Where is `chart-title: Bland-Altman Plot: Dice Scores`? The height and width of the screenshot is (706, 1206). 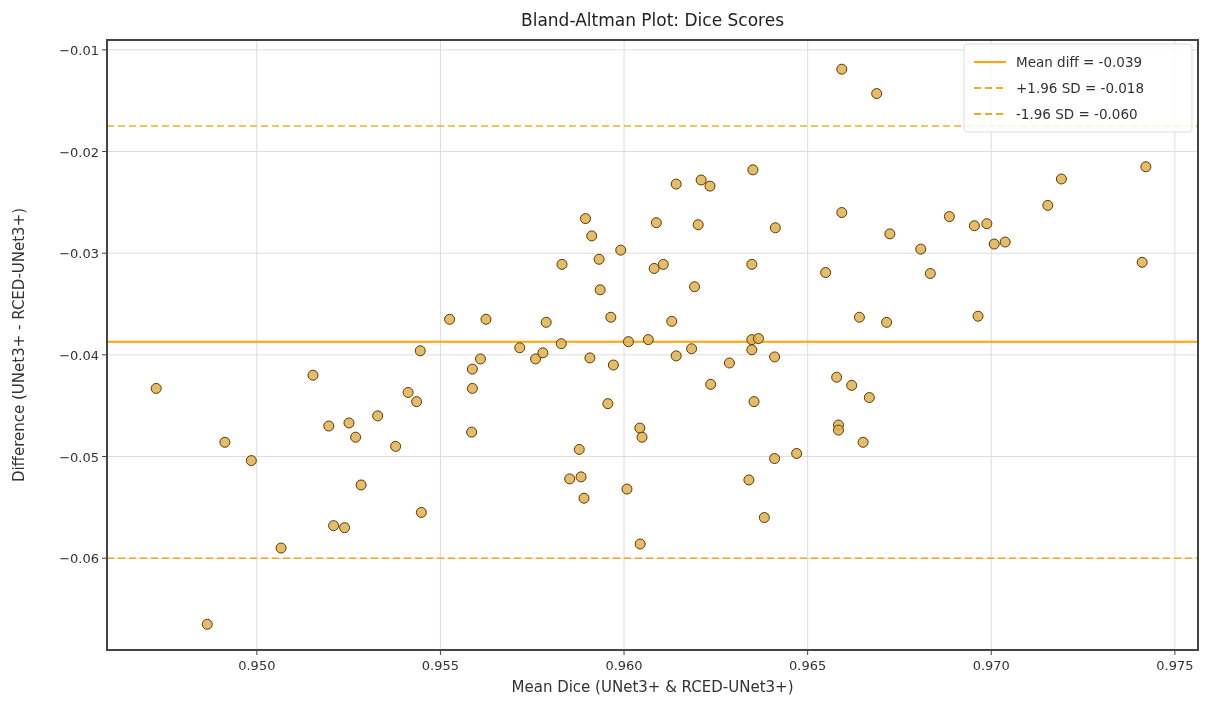
chart-title: Bland-Altman Plot: Dice Scores is located at coordinates (653, 20).